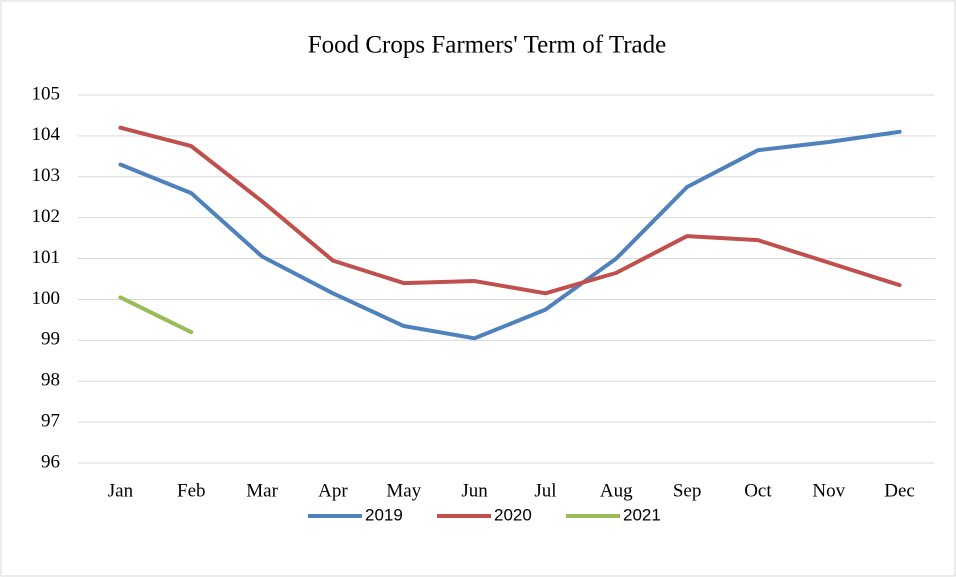 This screenshot has width=956, height=577. What do you see at coordinates (46, 216) in the screenshot?
I see `y-tick-label: 102` at bounding box center [46, 216].